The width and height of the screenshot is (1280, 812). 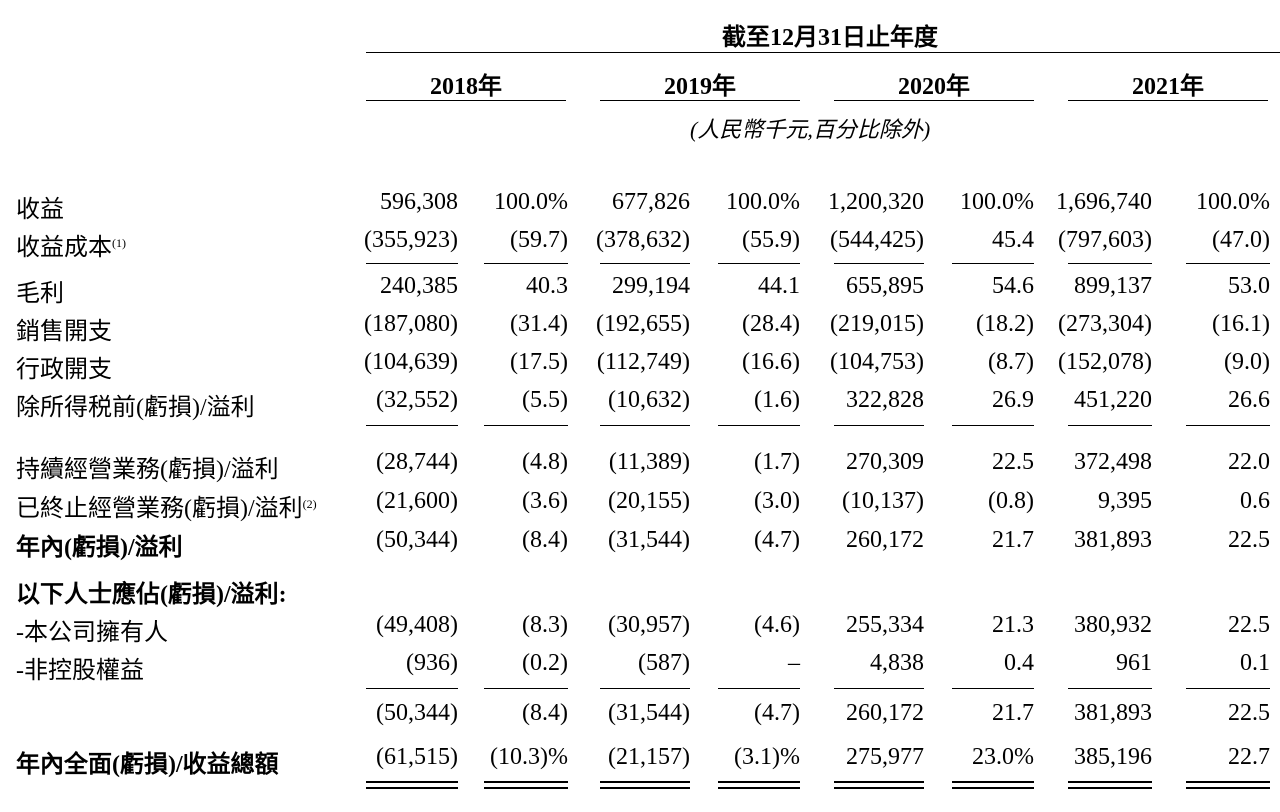 What do you see at coordinates (529, 757) in the screenshot?
I see `percent-cell: (10.3)%` at bounding box center [529, 757].